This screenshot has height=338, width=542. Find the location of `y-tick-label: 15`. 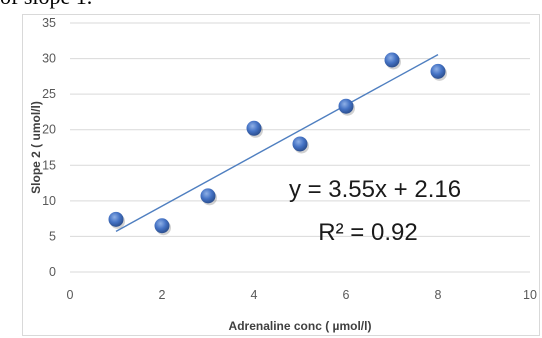

y-tick-label: 15 is located at coordinates (49, 165).